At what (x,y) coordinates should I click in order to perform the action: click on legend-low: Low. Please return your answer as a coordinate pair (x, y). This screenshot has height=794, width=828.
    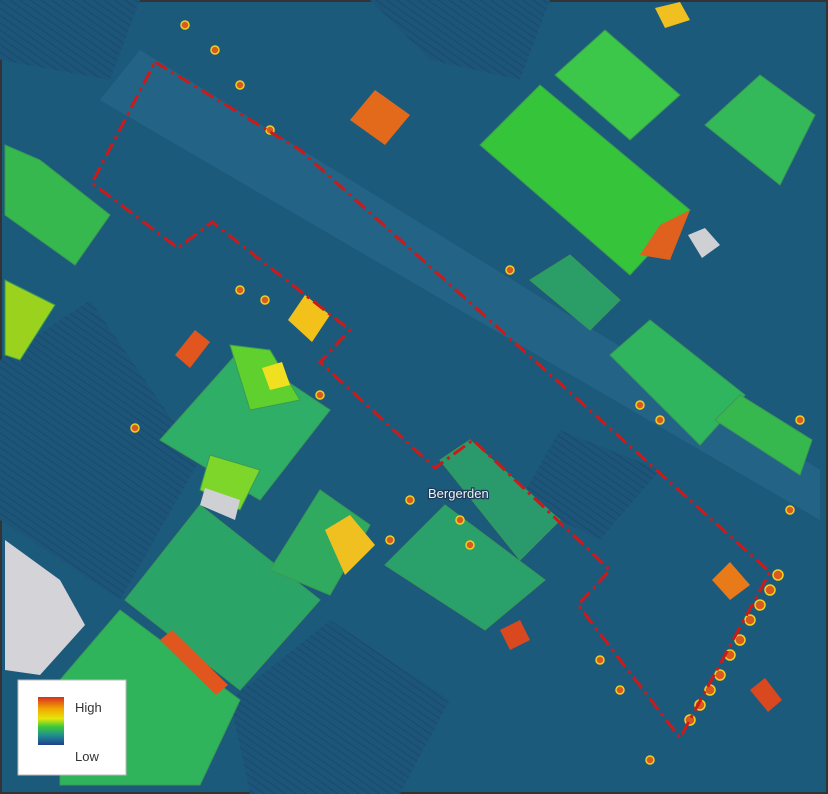
    Looking at the image, I should click on (87, 756).